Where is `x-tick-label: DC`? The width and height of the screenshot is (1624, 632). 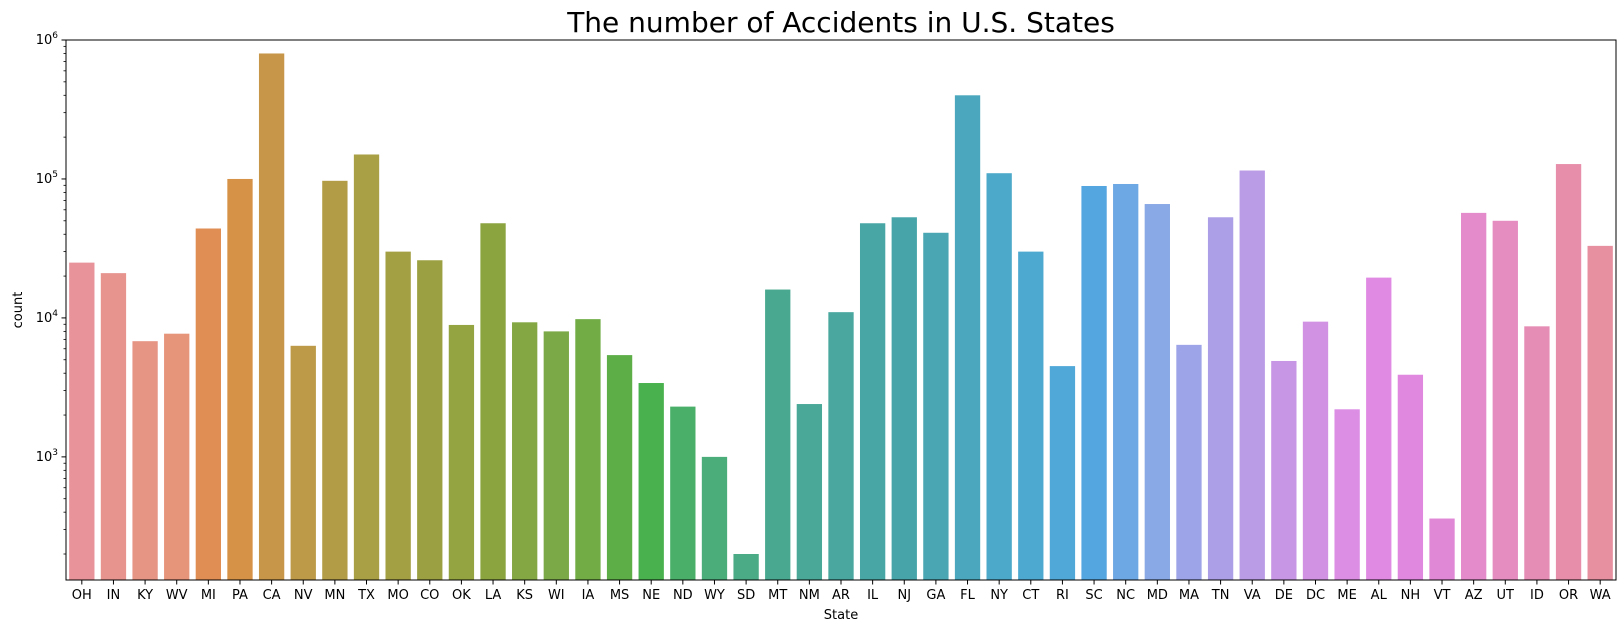
x-tick-label: DC is located at coordinates (1315, 595).